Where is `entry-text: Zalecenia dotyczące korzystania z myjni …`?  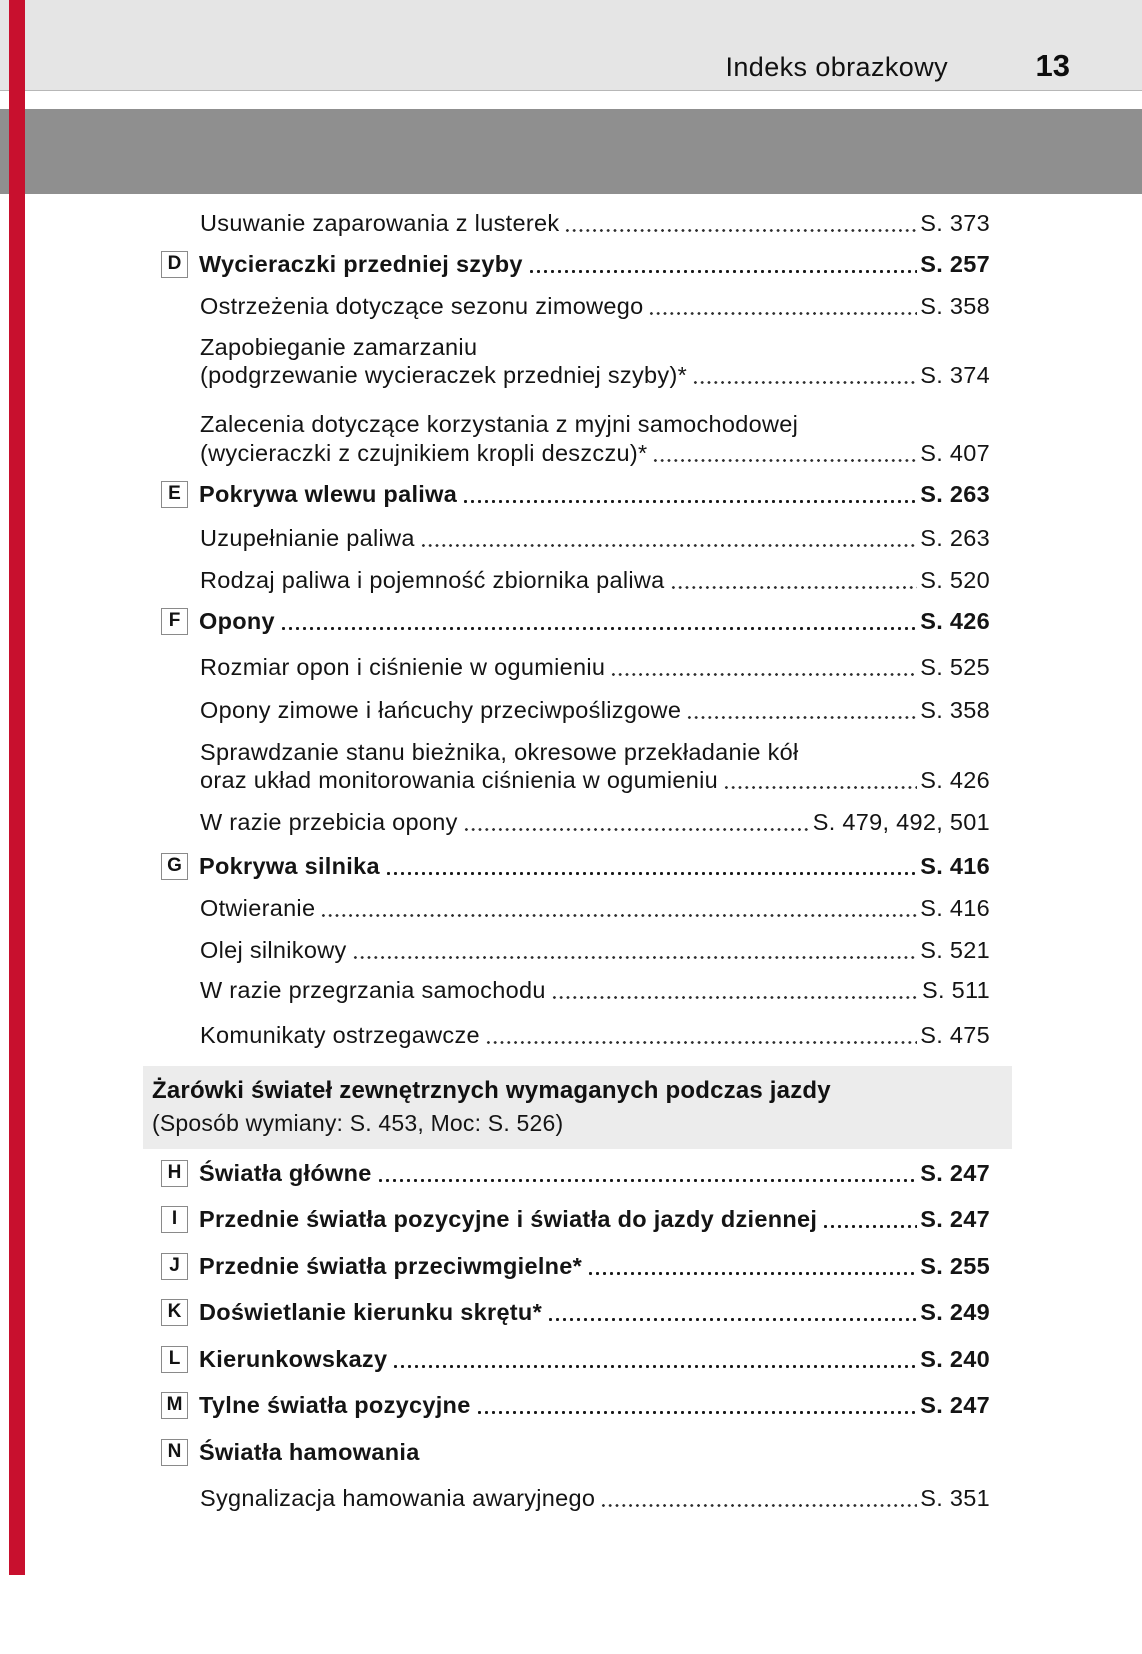
entry-text: Zalecenia dotyczące korzystania z myjni … is located at coordinates (499, 424).